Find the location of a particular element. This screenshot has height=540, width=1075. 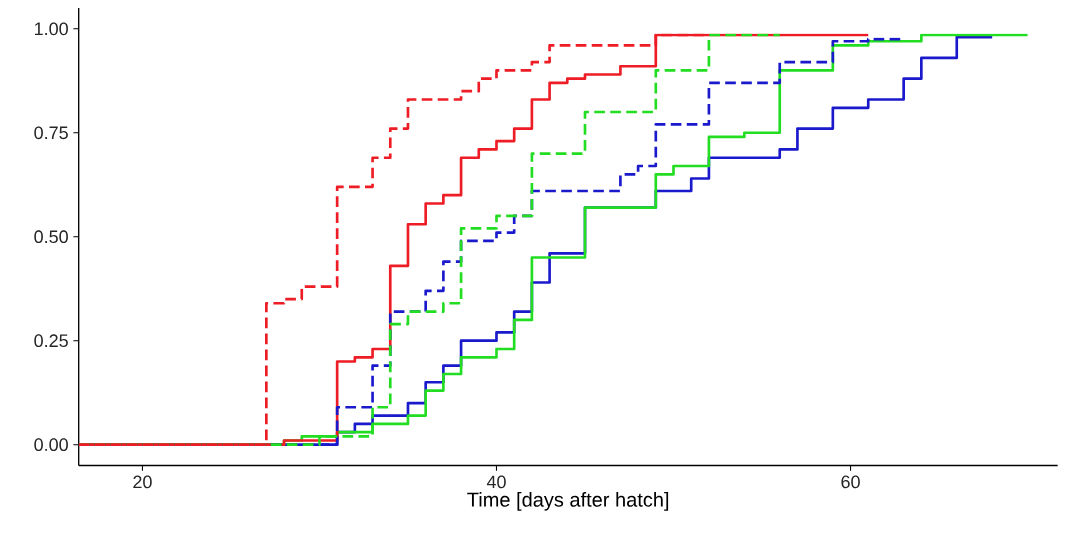

x-tick-label: 20 is located at coordinates (142, 482).